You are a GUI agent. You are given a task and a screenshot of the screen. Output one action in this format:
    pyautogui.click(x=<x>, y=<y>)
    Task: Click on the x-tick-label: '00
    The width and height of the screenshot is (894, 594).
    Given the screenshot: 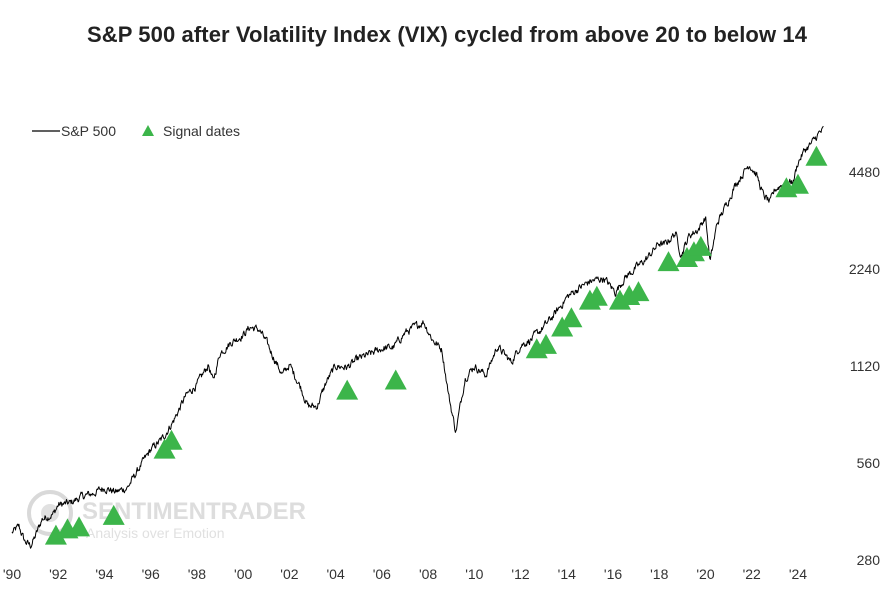 What is the action you would take?
    pyautogui.click(x=243, y=574)
    